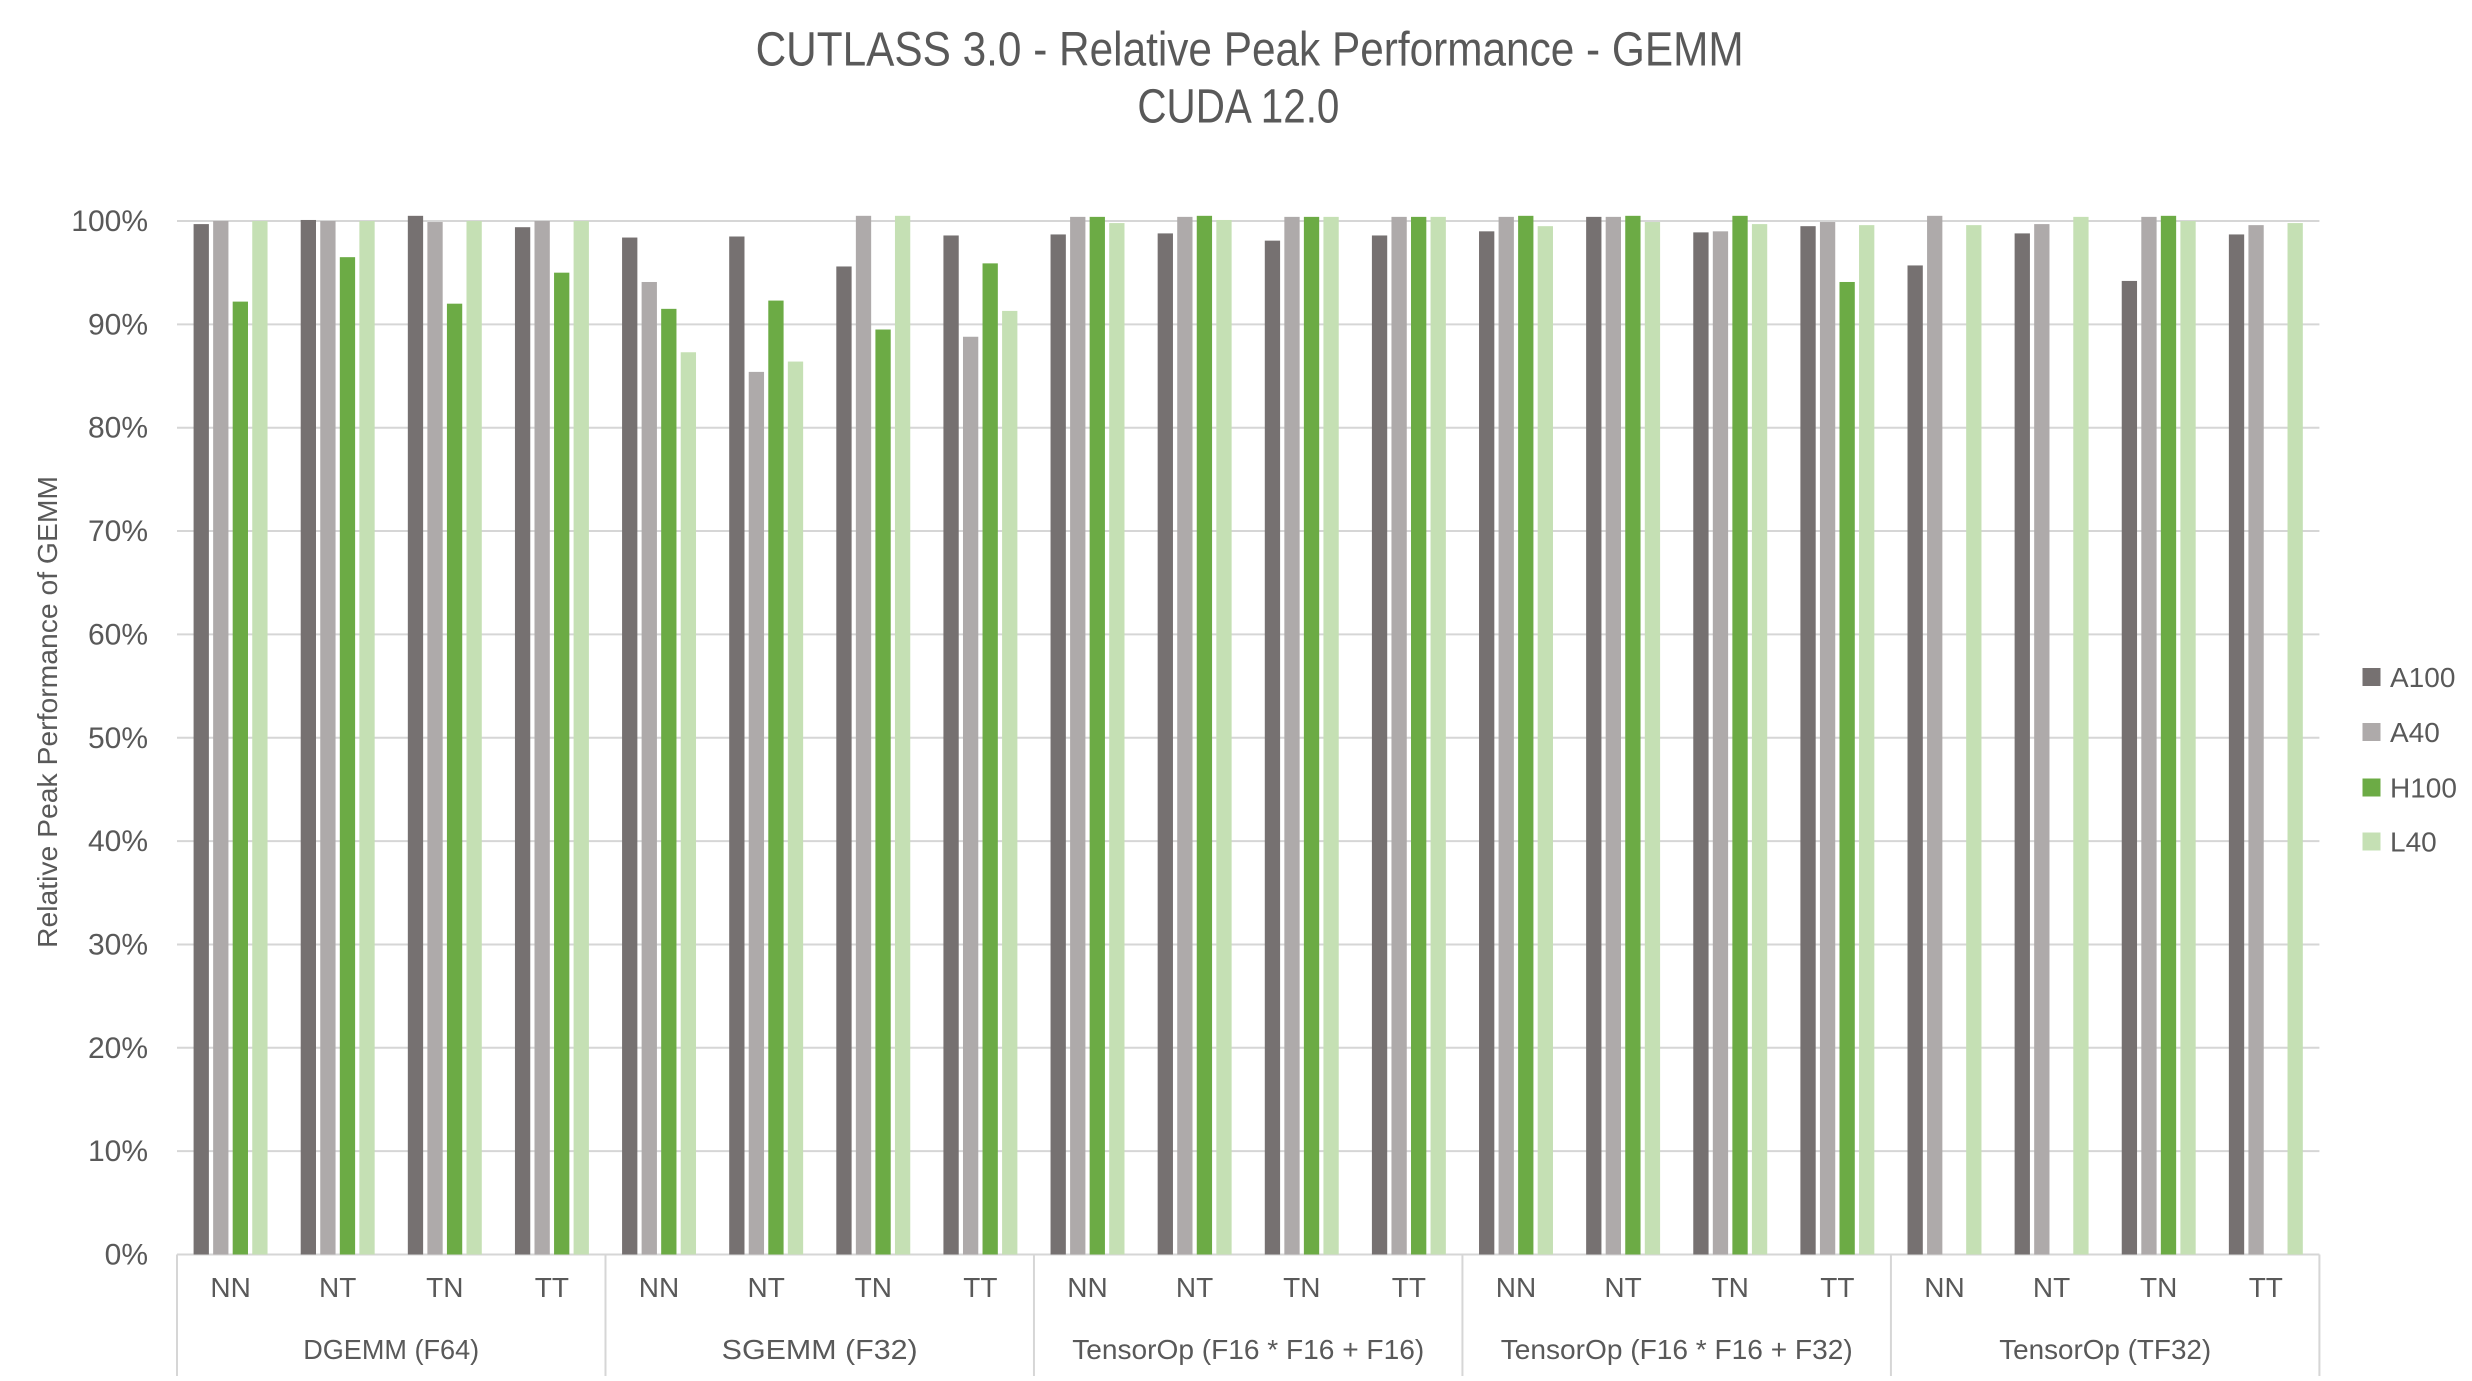 The width and height of the screenshot is (2472, 1381). Describe the element at coordinates (2423, 788) in the screenshot. I see `svg-text: H100` at that location.